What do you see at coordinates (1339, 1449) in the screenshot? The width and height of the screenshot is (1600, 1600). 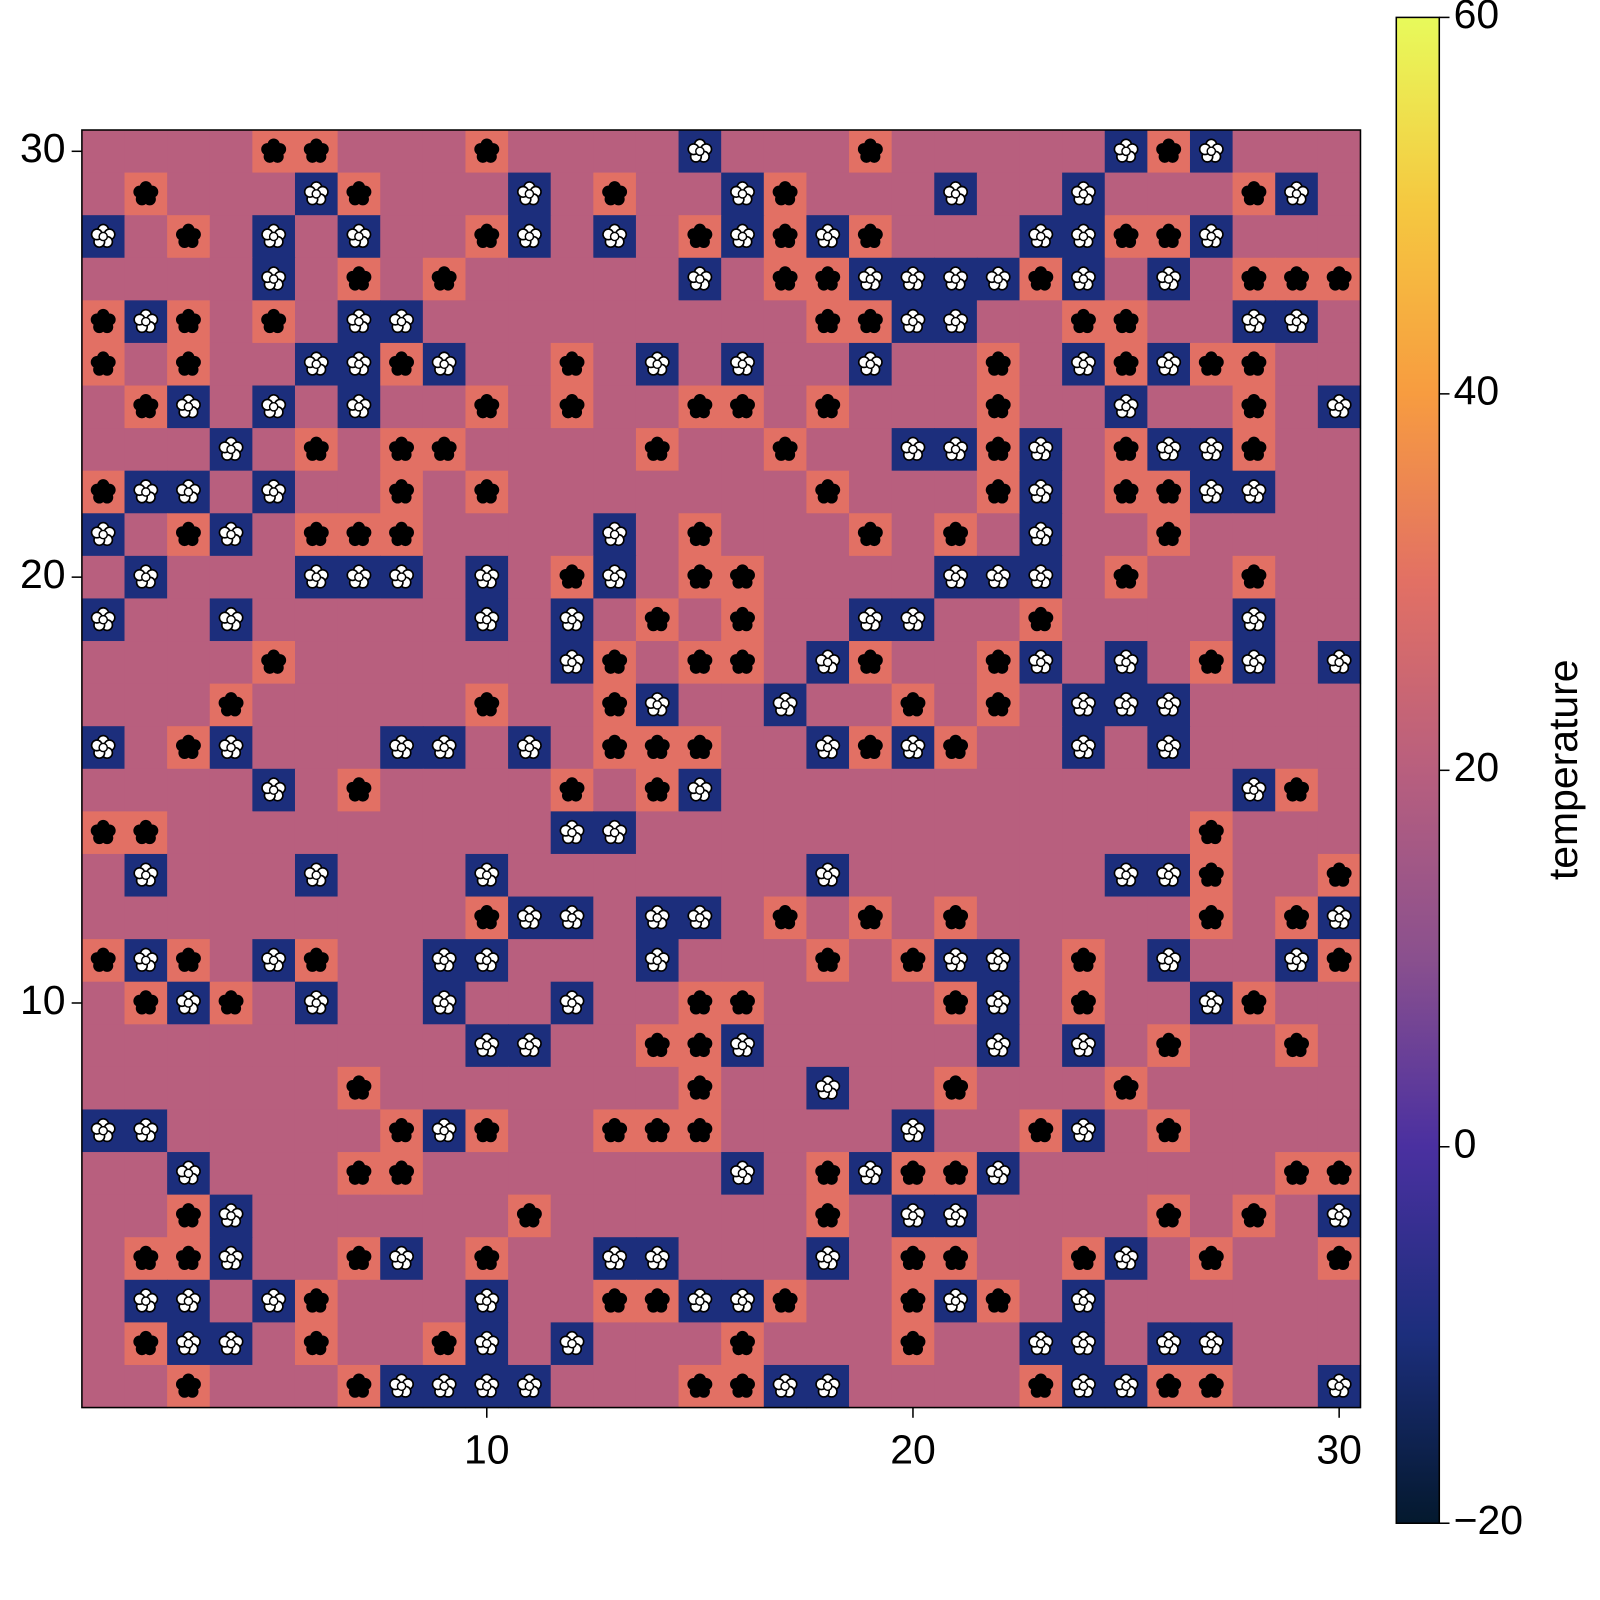 I see `x-tick-label: 30` at bounding box center [1339, 1449].